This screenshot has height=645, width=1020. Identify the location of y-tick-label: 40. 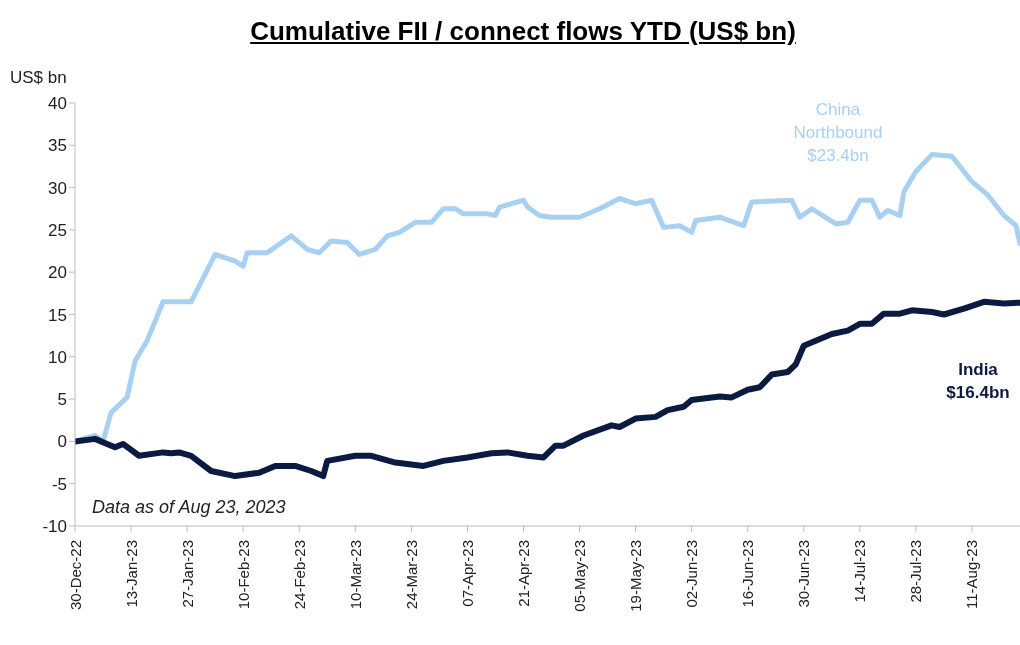
(57, 104).